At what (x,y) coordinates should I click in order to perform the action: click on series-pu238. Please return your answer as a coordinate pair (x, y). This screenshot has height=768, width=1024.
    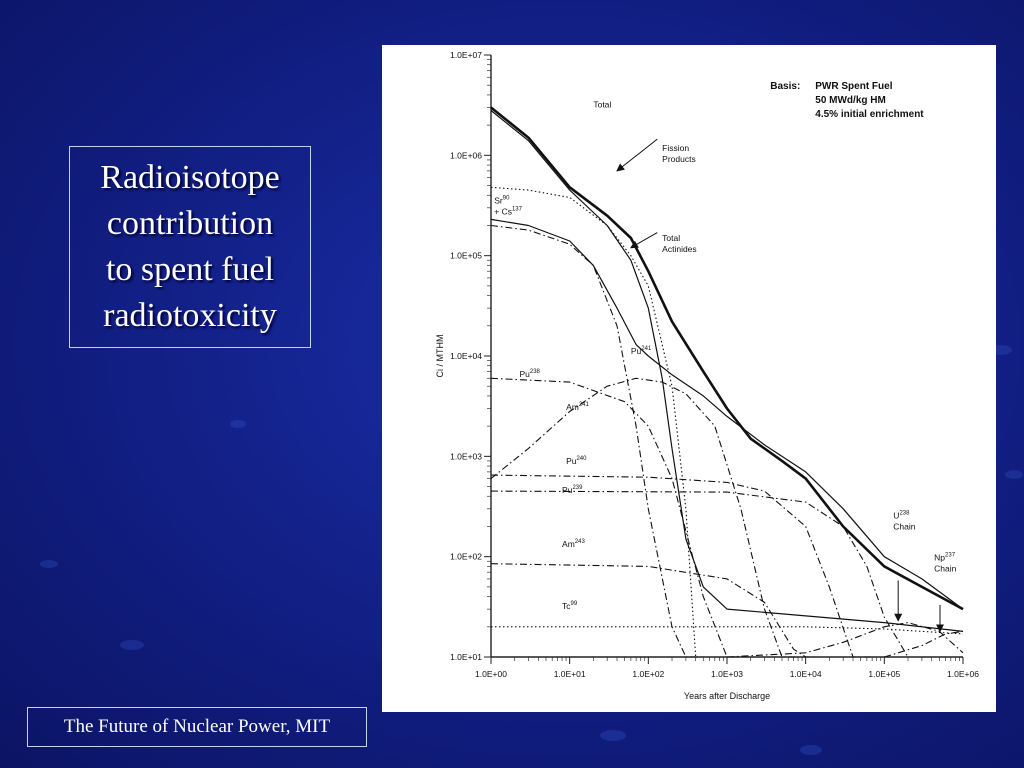
    Looking at the image, I should click on (615, 517).